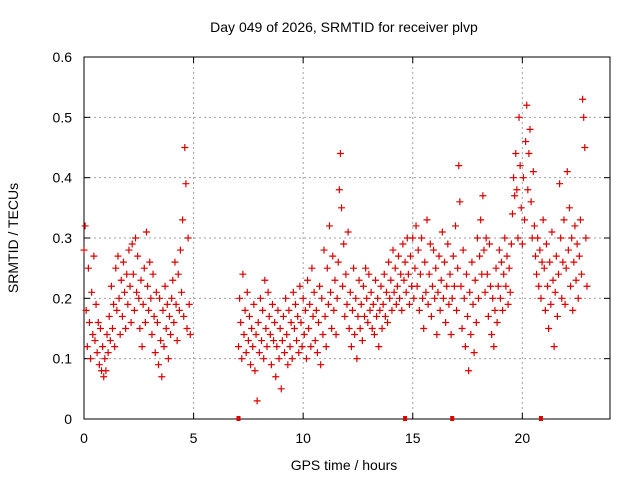 The image size is (640, 480). I want to click on gap-markers, so click(389, 418).